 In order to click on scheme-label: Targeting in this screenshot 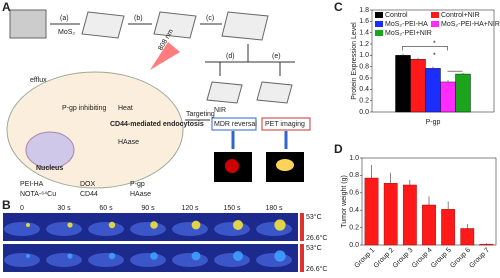, I will do `click(200, 114)`.